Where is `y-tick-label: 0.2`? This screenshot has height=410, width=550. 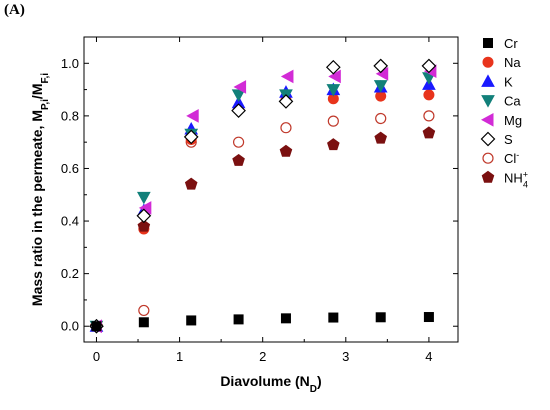 y-tick-label: 0.2 is located at coordinates (70, 273).